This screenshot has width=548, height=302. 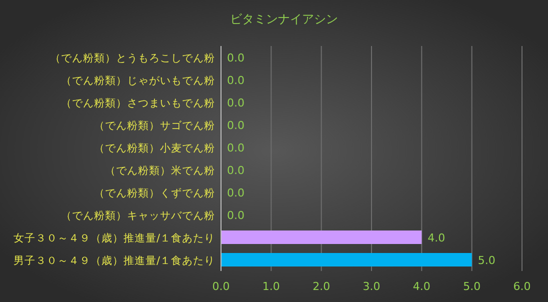 I want to click on data-label: 5.0, so click(x=487, y=260).